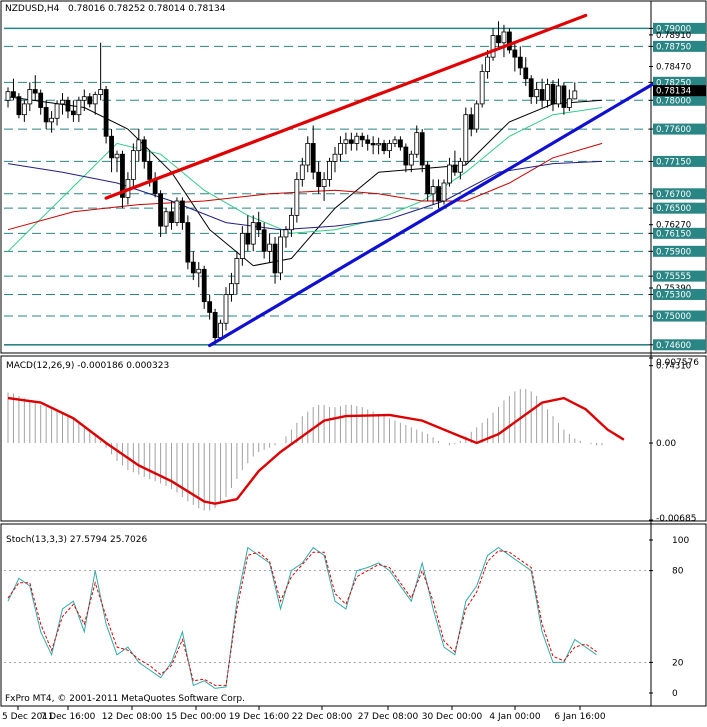  Describe the element at coordinates (666, 444) in the screenshot. I see `macd-axis-label: 0.00` at that location.